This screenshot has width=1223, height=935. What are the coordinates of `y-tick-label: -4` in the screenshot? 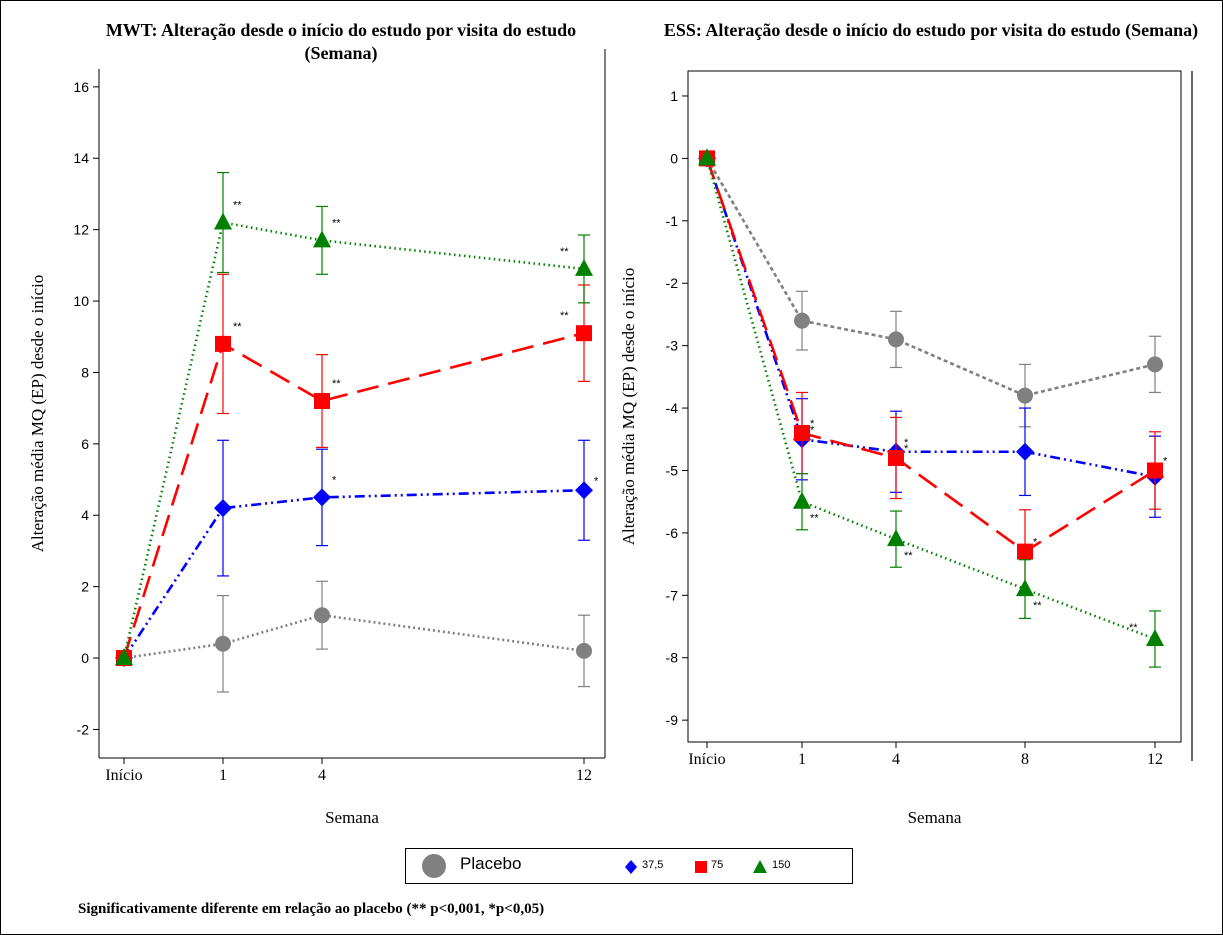 It's located at (672, 408).